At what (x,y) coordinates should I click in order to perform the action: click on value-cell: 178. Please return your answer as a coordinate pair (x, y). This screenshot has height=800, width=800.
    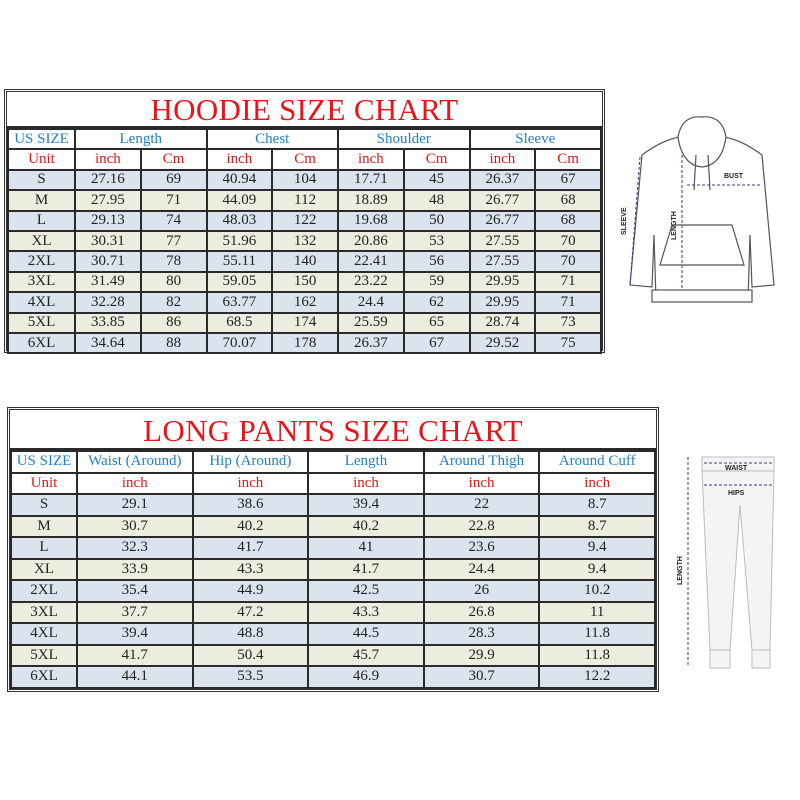
    Looking at the image, I should click on (305, 343).